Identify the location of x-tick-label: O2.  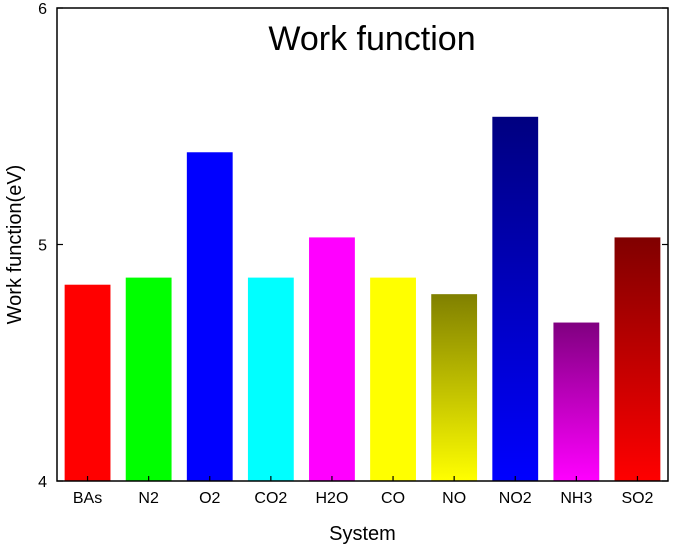
(209, 498).